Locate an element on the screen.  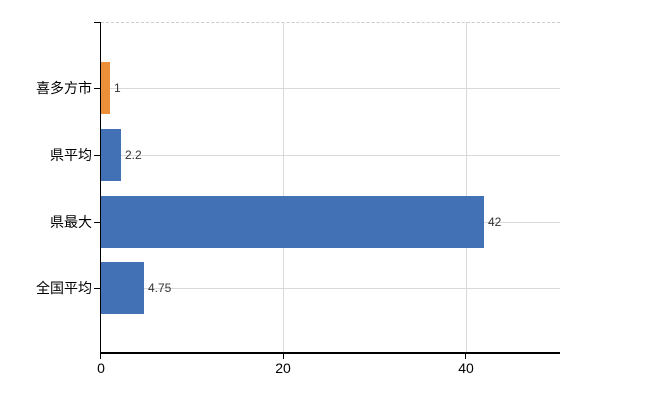
x-axis-line is located at coordinates (330, 353).